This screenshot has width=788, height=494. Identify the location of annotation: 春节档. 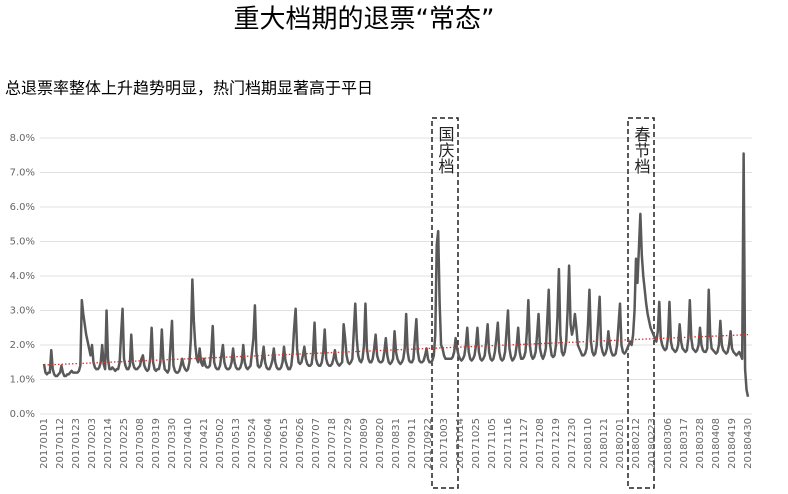
(641, 150).